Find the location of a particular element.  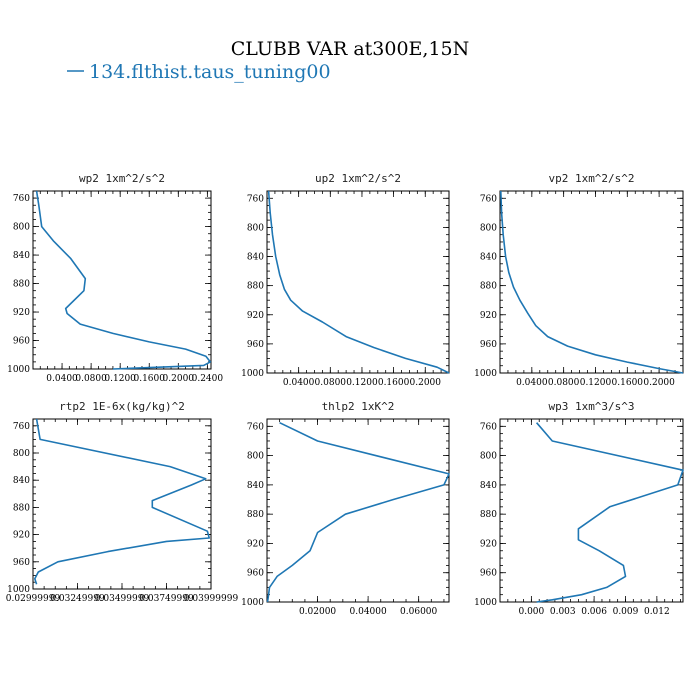

subplot-title: rtp2 1E-6x(kg/kg)^2 is located at coordinates (122, 406).